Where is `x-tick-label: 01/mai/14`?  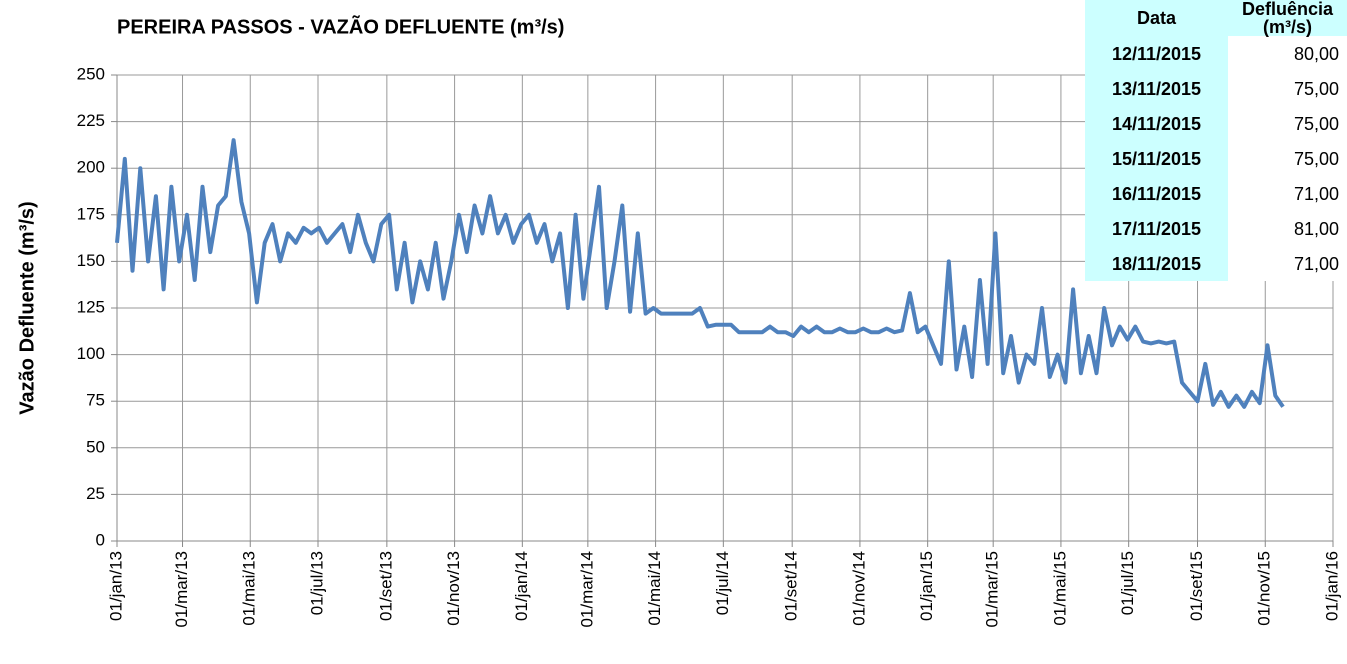
x-tick-label: 01/mai/14 is located at coordinates (654, 588).